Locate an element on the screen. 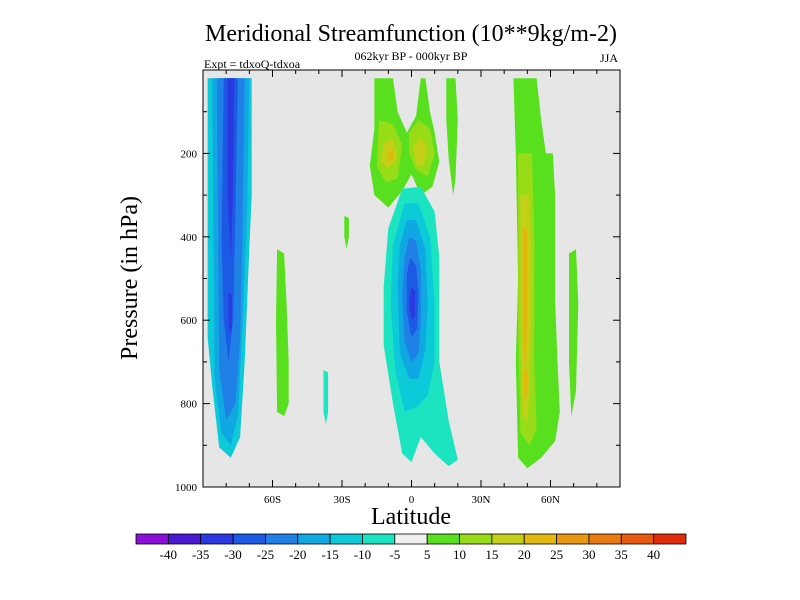  y-tick-labels: 200 400 600 800 1000 is located at coordinates (186, 321).